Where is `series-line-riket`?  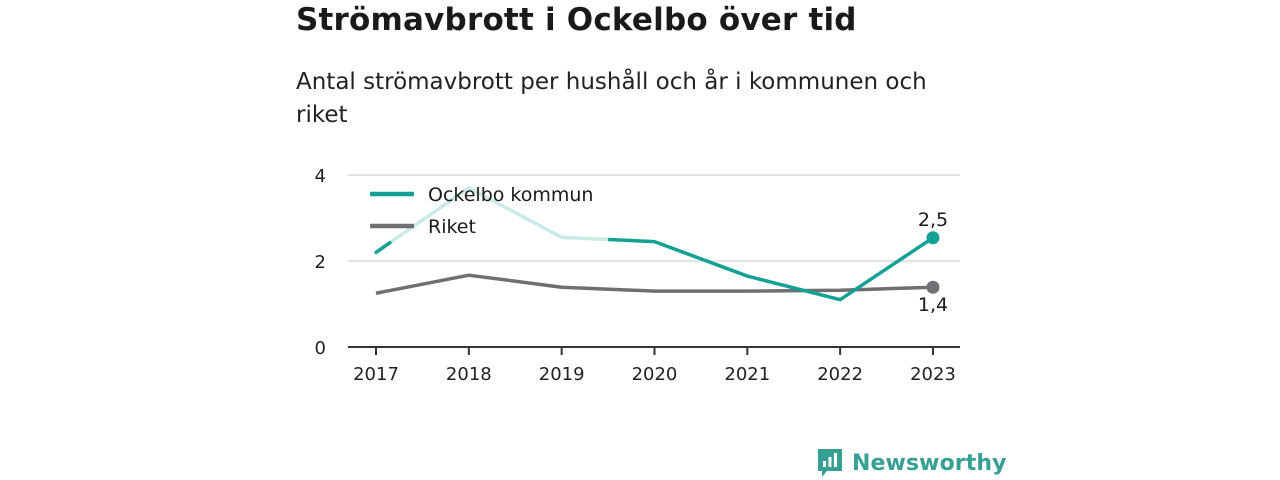 series-line-riket is located at coordinates (654, 284).